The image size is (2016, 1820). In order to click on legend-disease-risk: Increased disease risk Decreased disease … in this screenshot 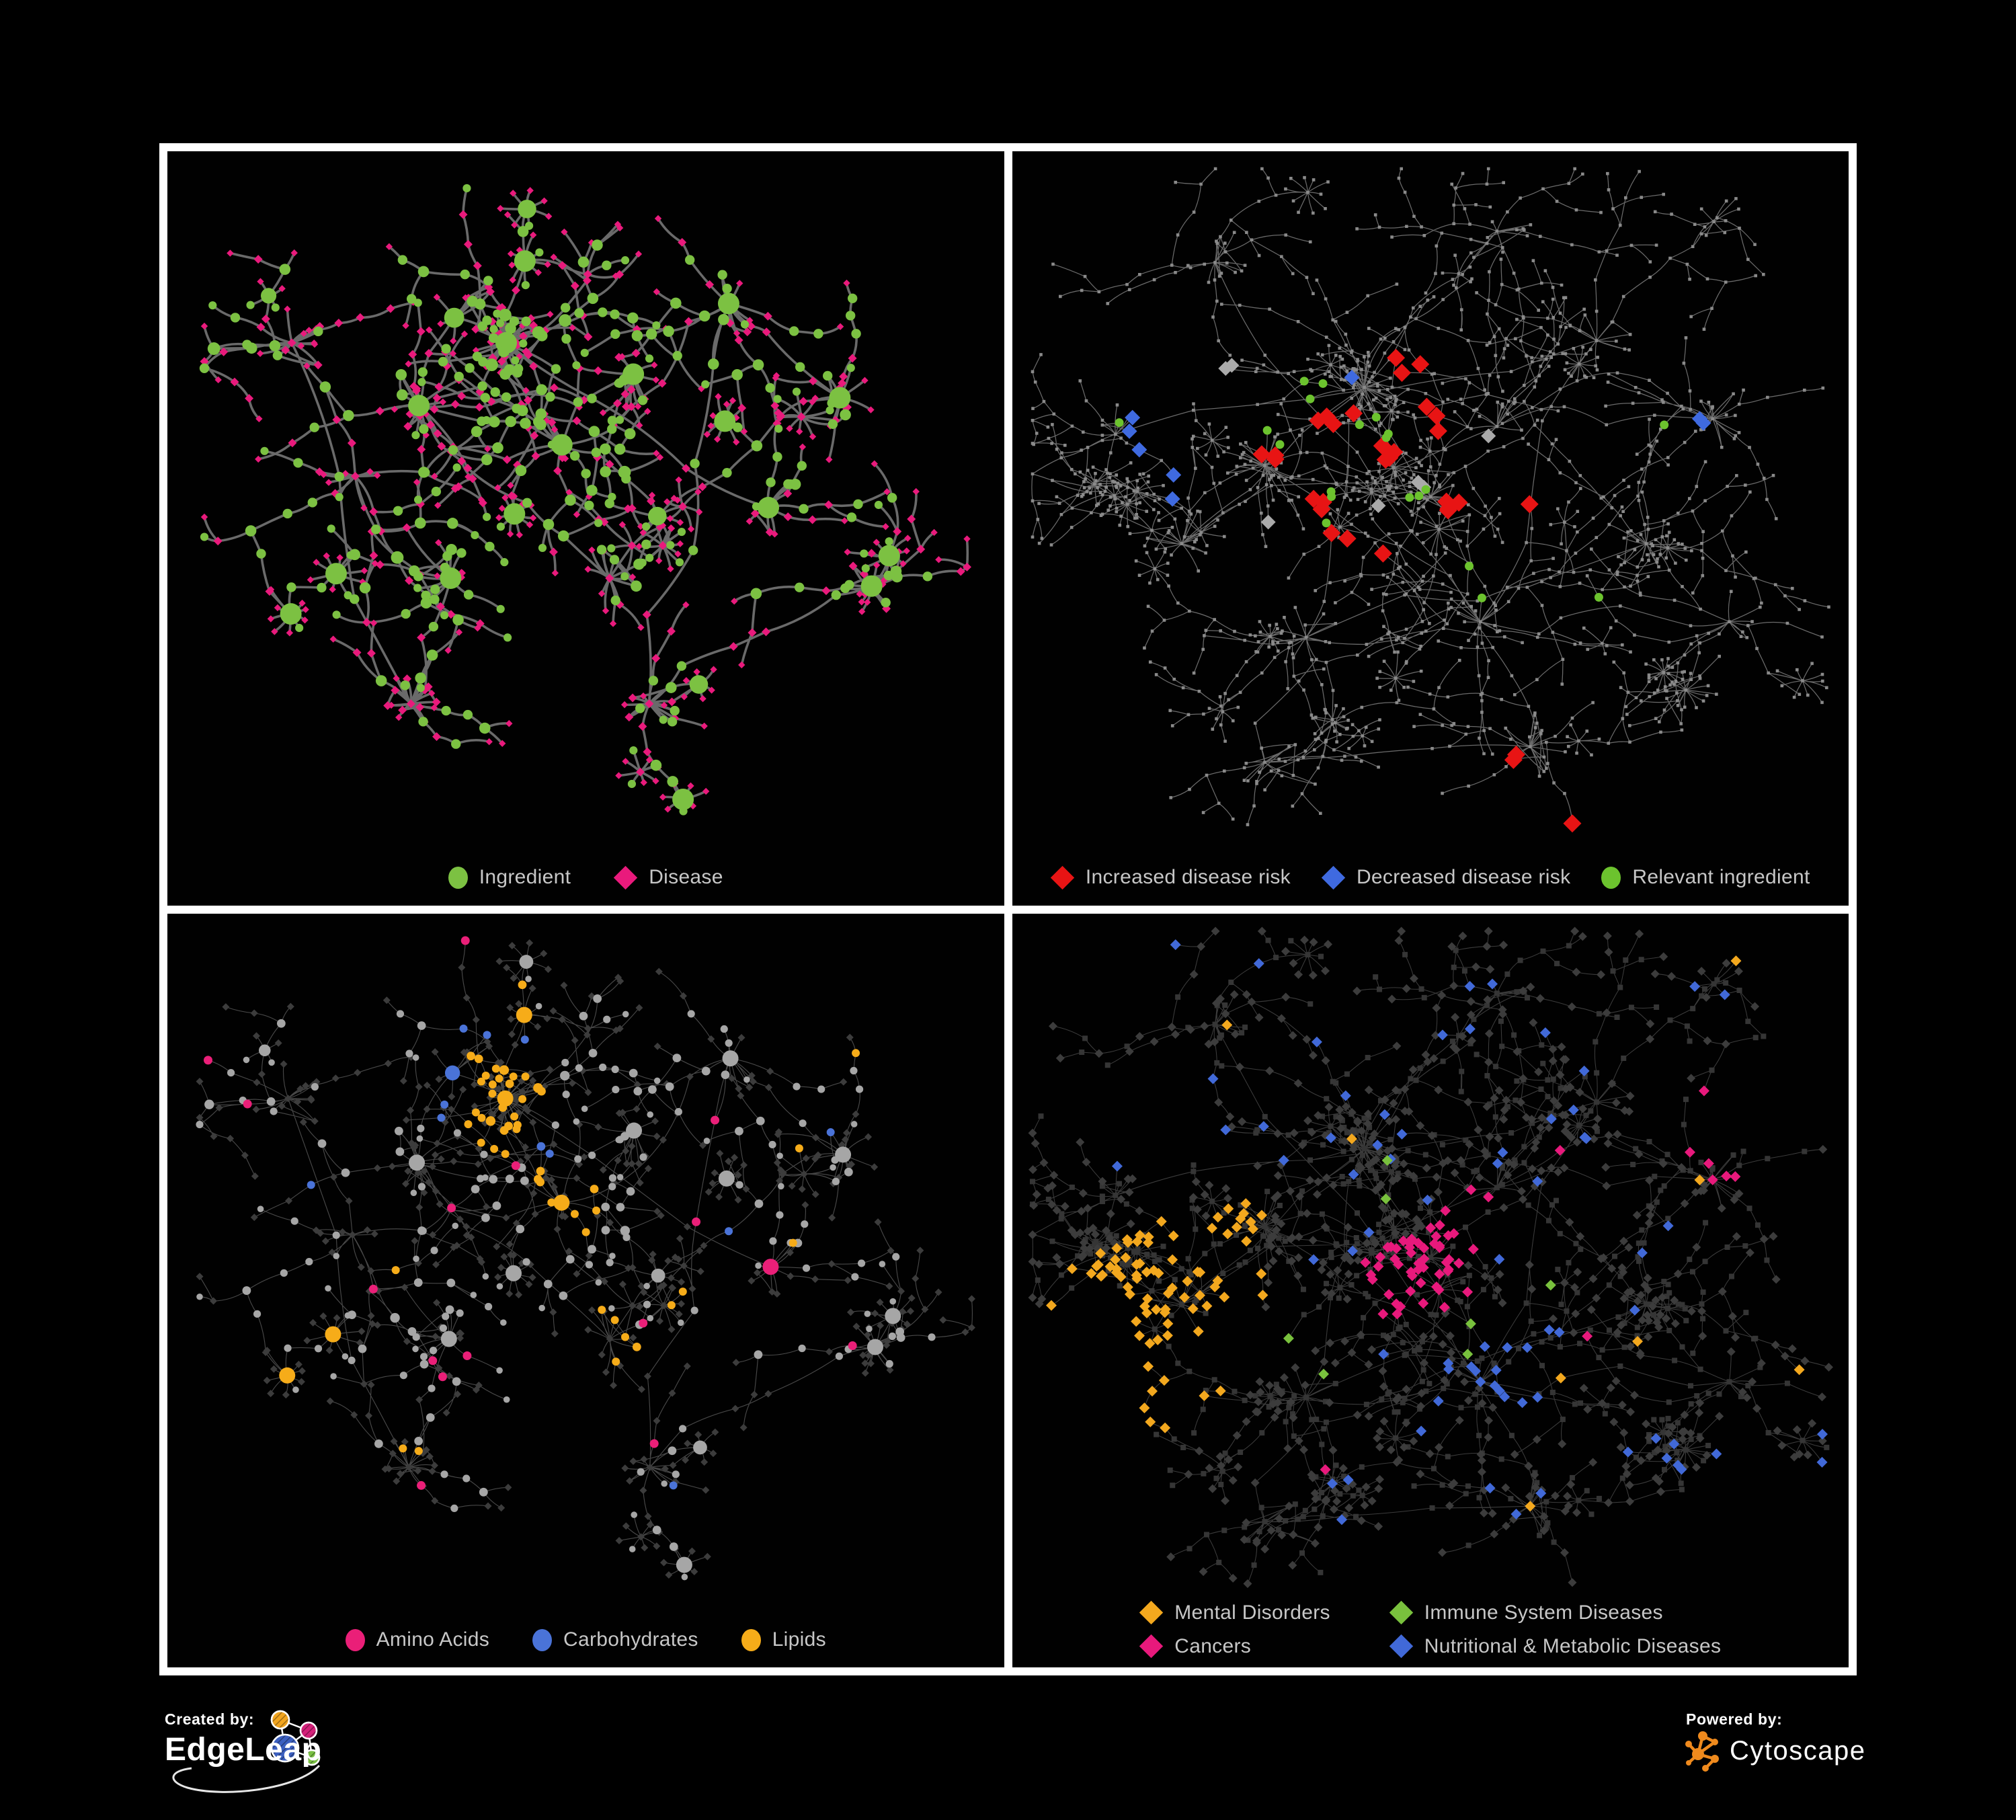, I will do `click(1430, 877)`.